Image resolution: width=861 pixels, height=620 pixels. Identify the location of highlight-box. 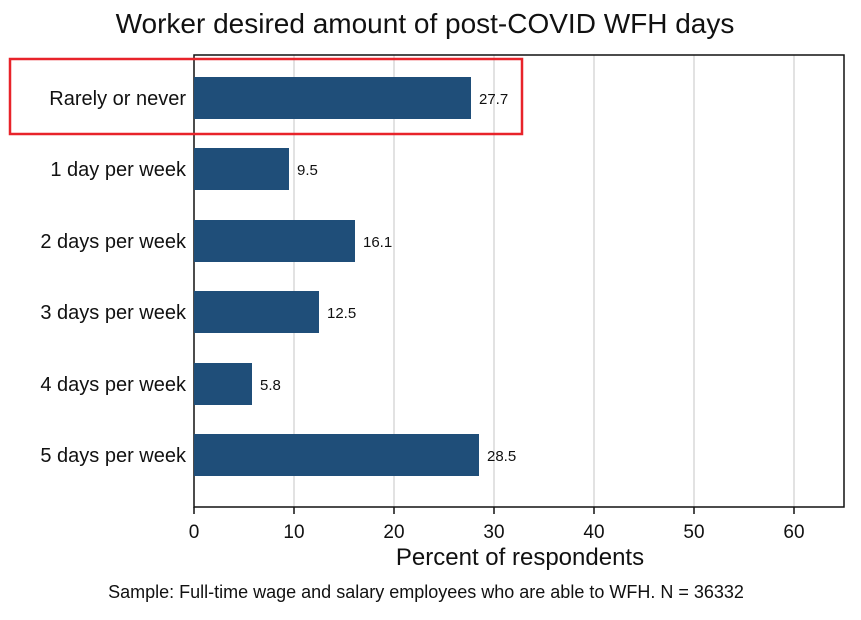
(266, 96).